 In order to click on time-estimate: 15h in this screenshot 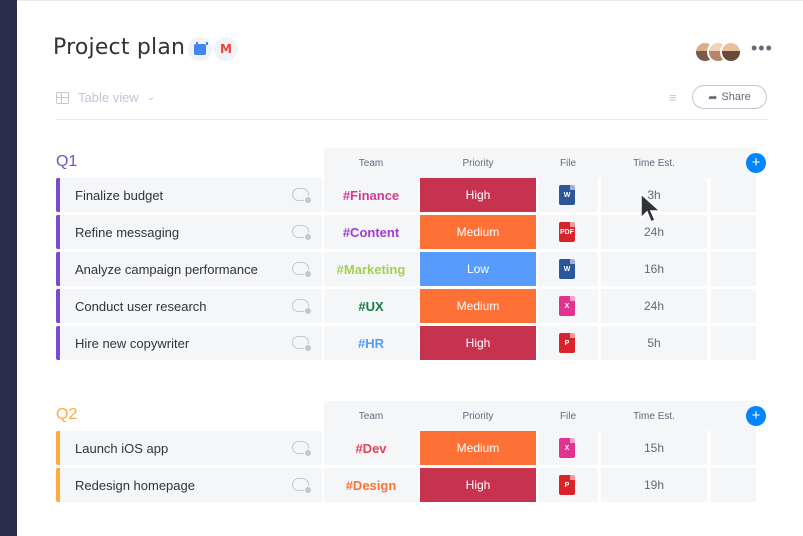, I will do `click(654, 448)`.